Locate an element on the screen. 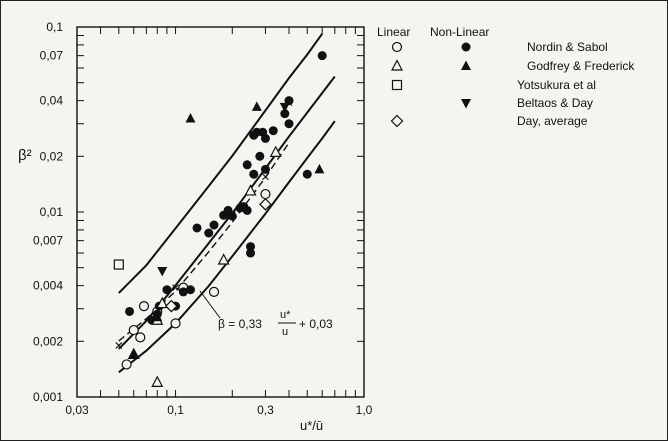  legend-label: Nordin & Sabol is located at coordinates (567, 47).